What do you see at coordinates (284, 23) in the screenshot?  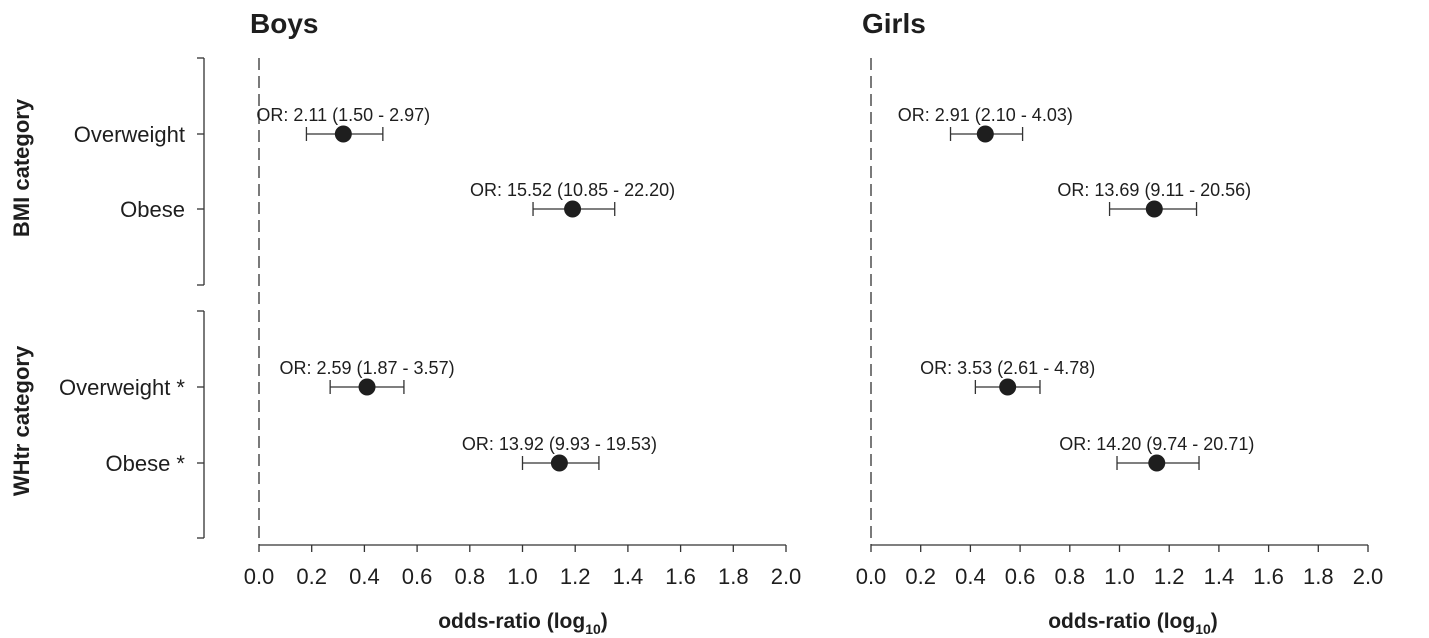 I see `panel-title-boys: Boys` at bounding box center [284, 23].